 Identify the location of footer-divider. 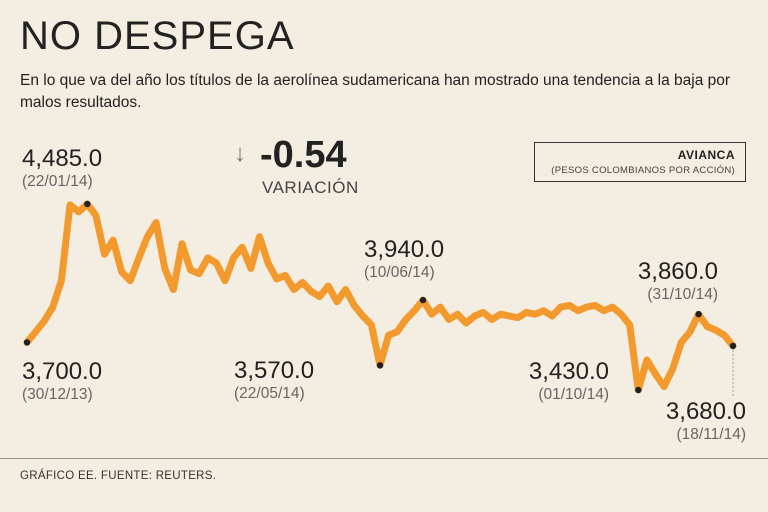
(384, 458).